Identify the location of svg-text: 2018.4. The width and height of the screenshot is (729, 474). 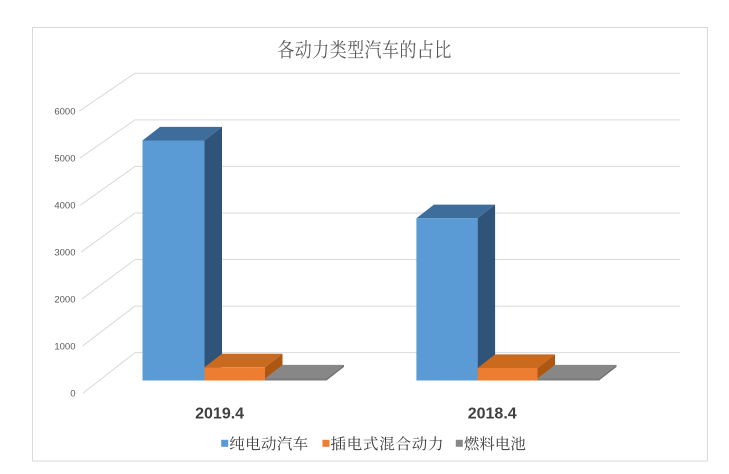
(492, 414).